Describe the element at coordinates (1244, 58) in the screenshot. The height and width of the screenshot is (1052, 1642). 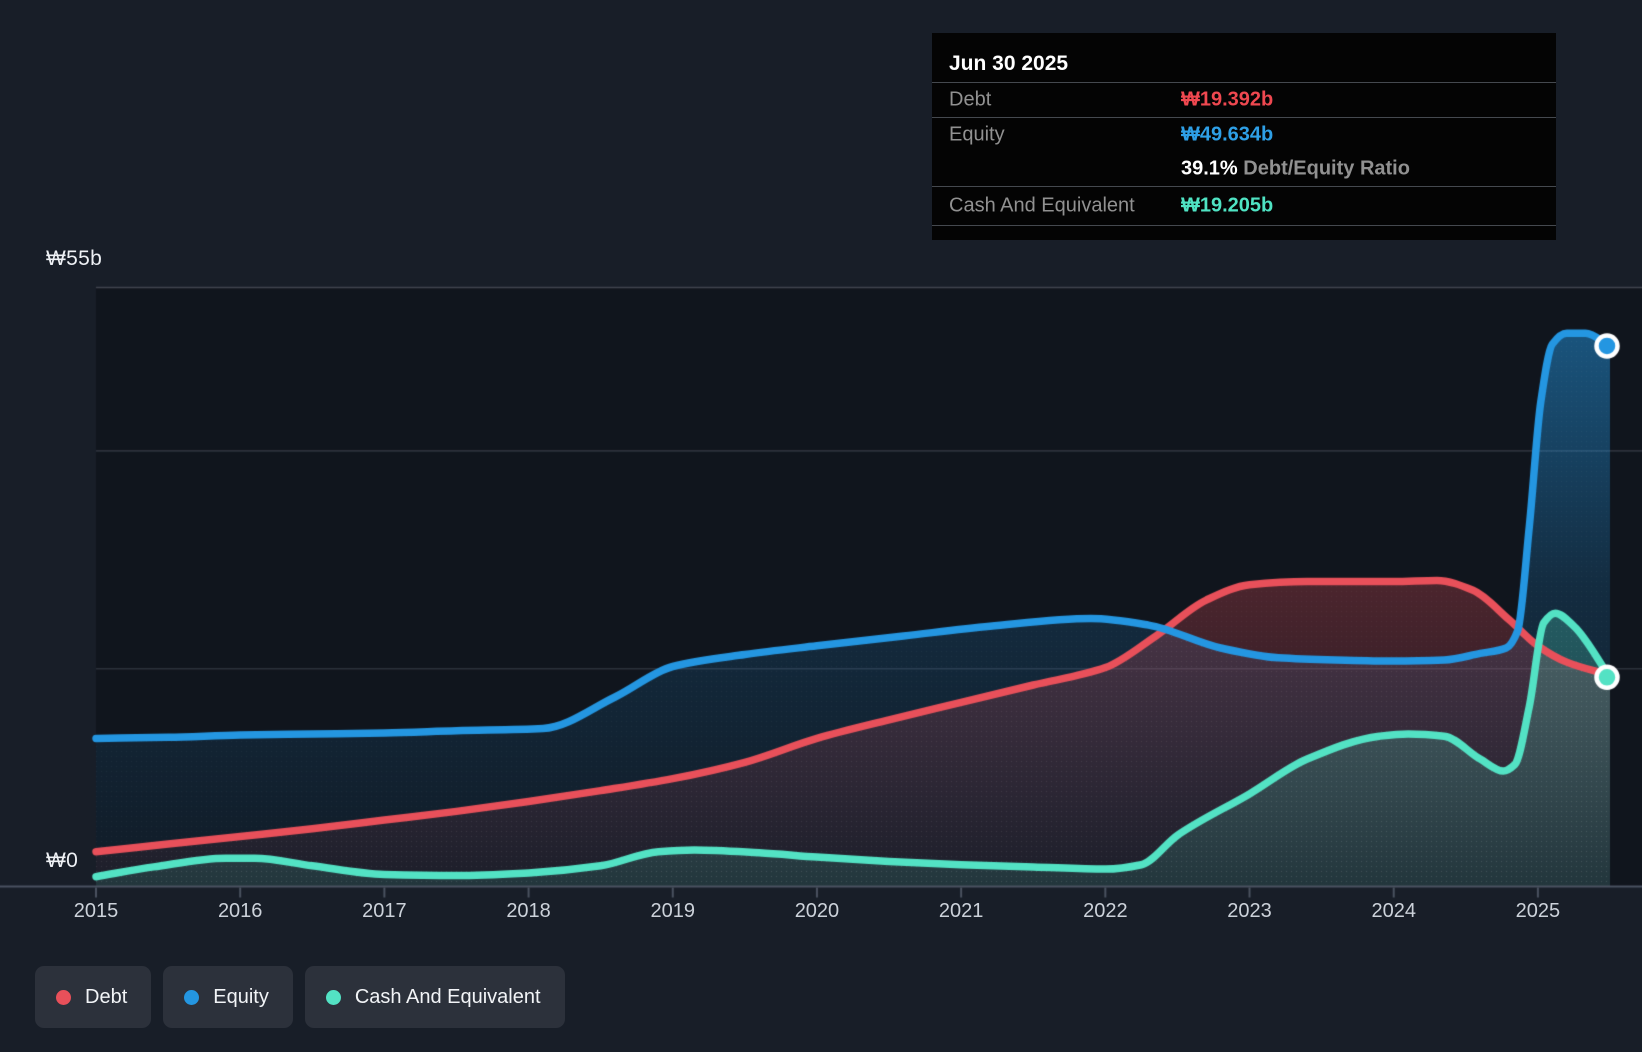
I see `tooltip-date: Jun 30 2025` at that location.